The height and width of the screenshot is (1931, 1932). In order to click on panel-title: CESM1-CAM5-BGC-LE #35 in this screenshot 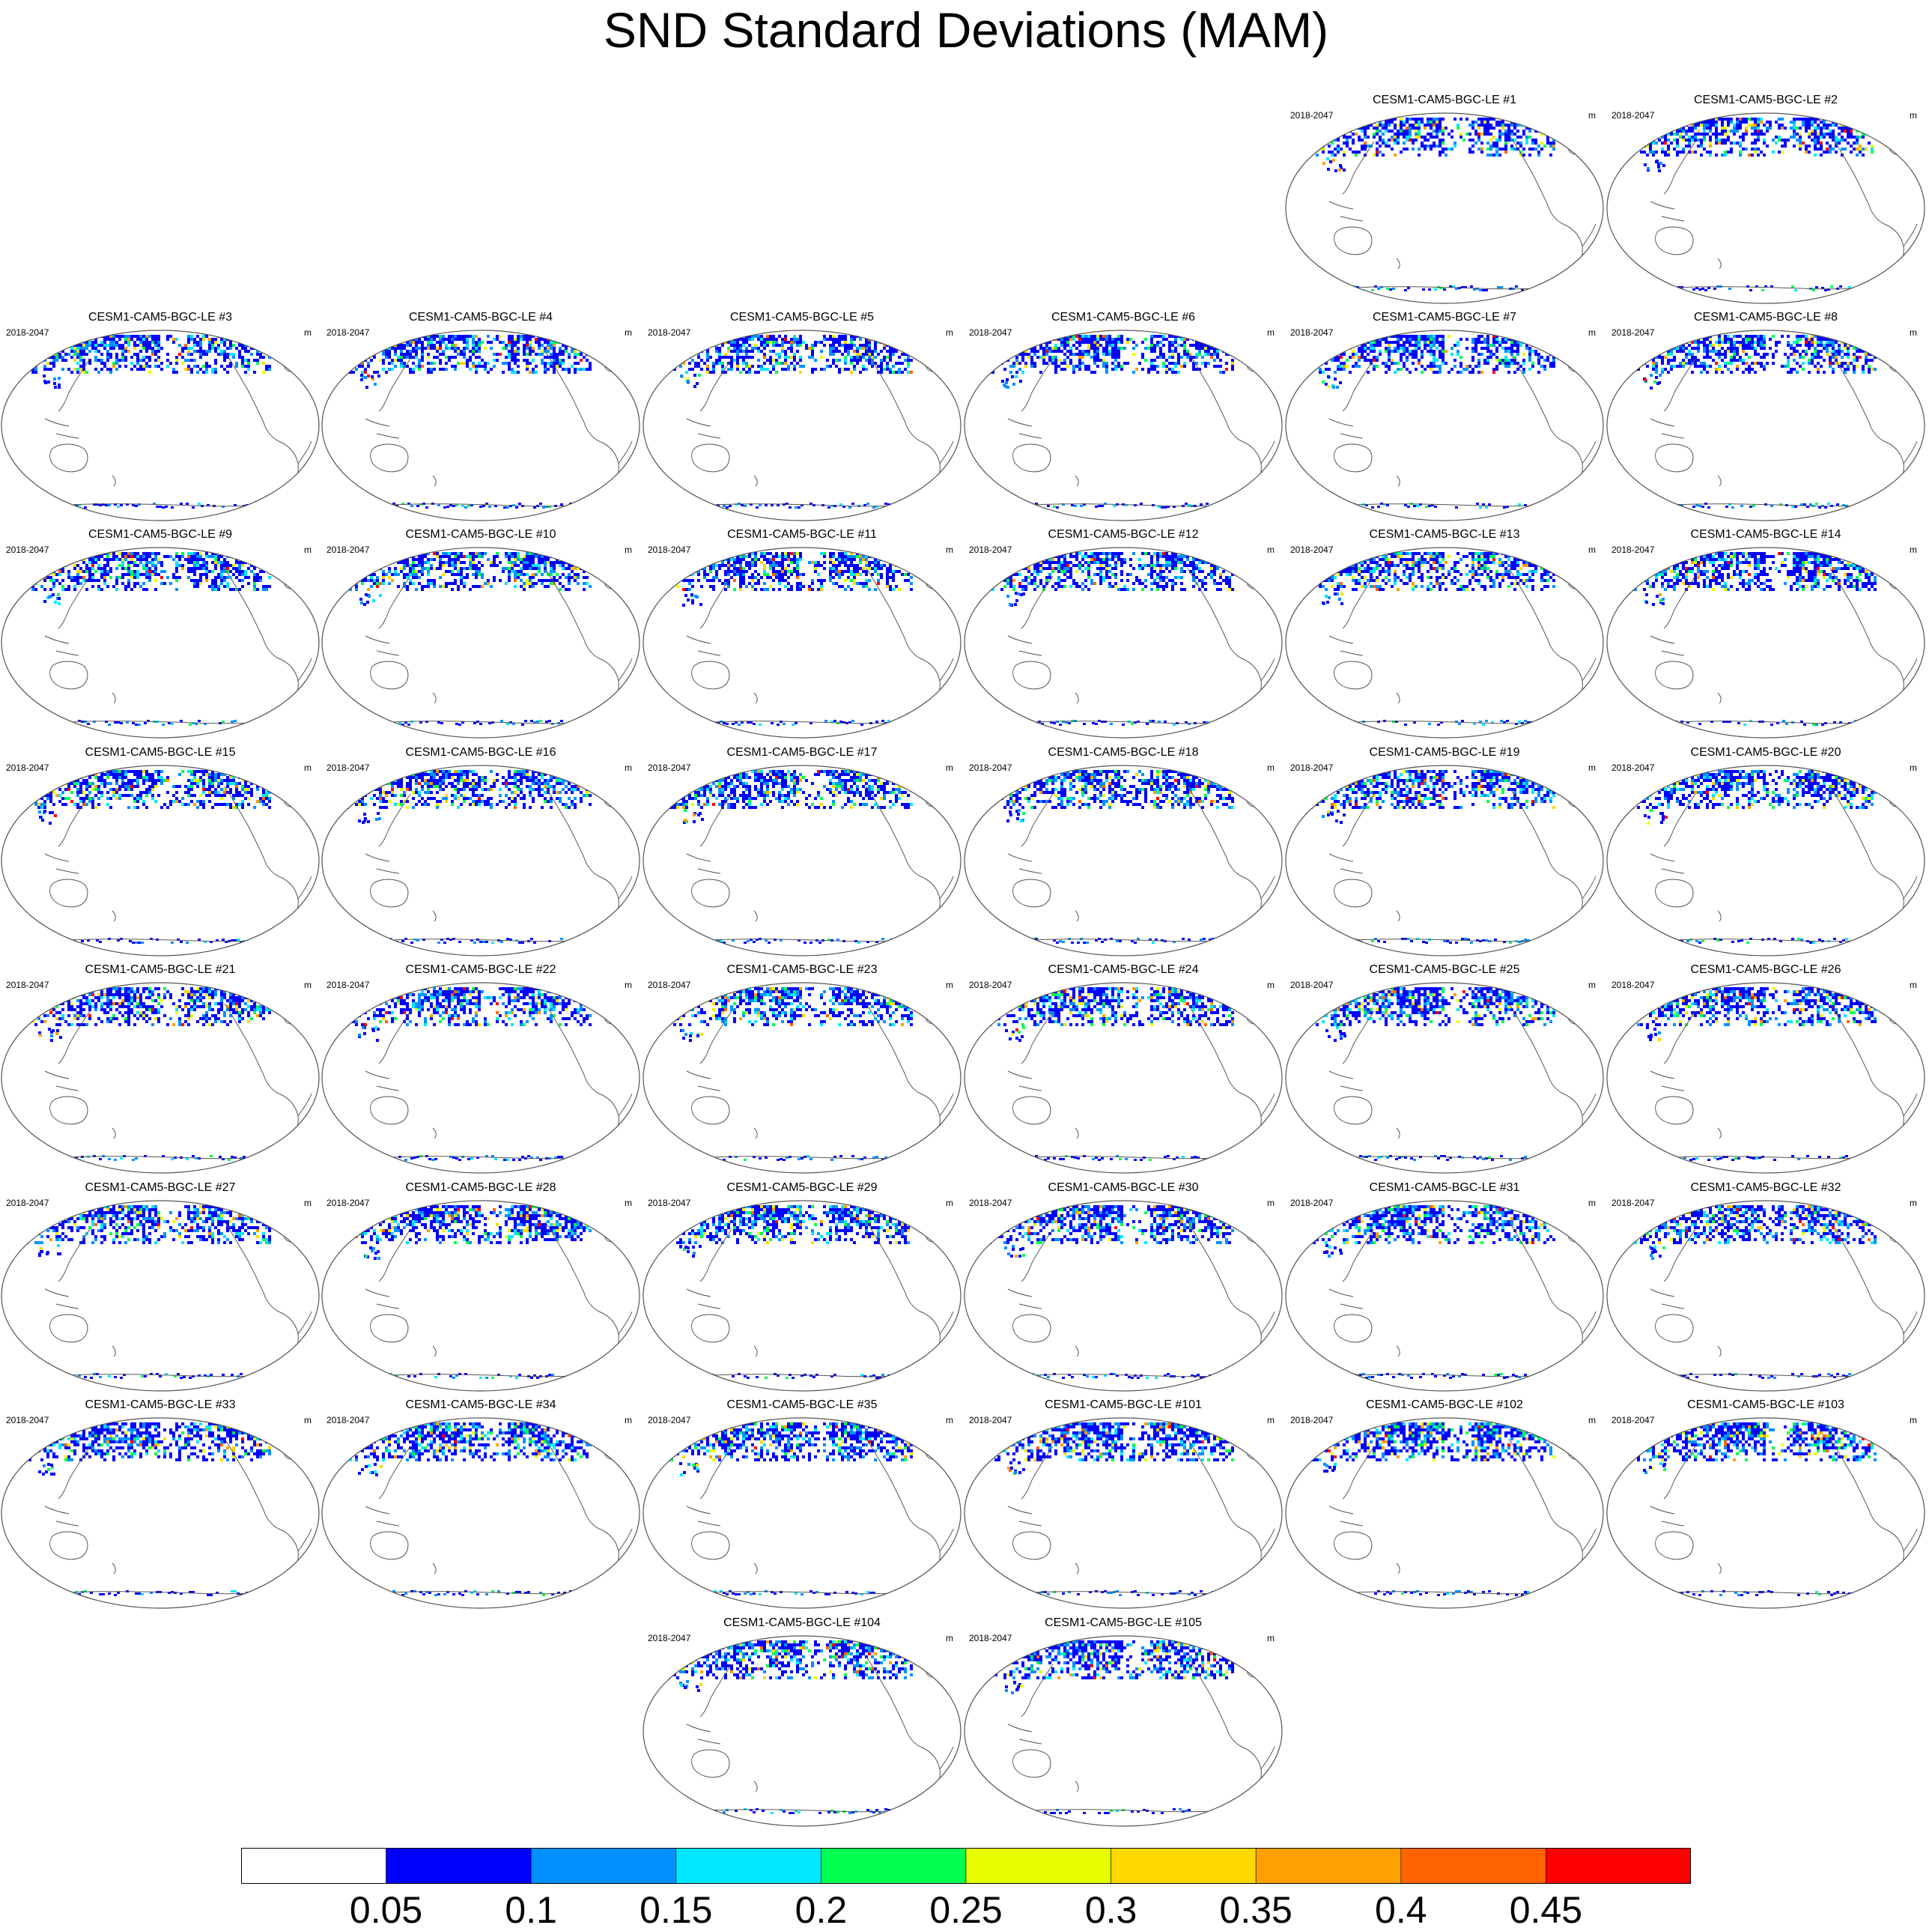, I will do `click(802, 1405)`.